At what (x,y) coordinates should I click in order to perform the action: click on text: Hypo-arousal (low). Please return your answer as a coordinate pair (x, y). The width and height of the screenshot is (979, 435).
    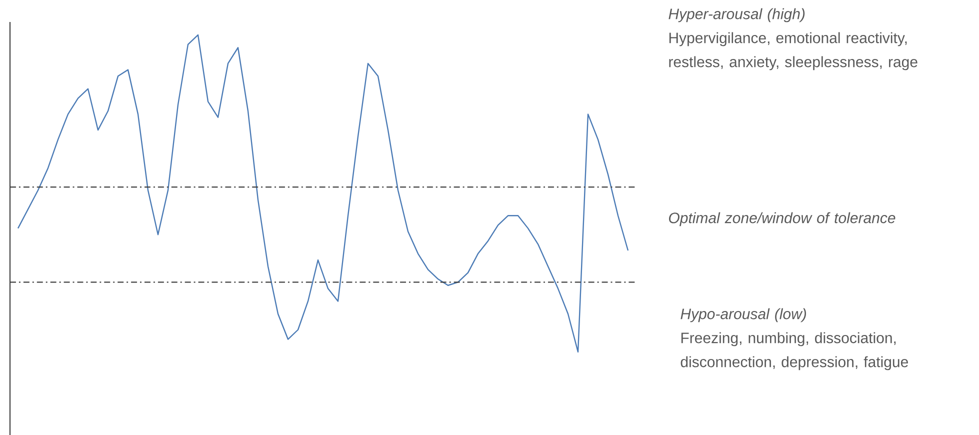
    Looking at the image, I should click on (743, 315).